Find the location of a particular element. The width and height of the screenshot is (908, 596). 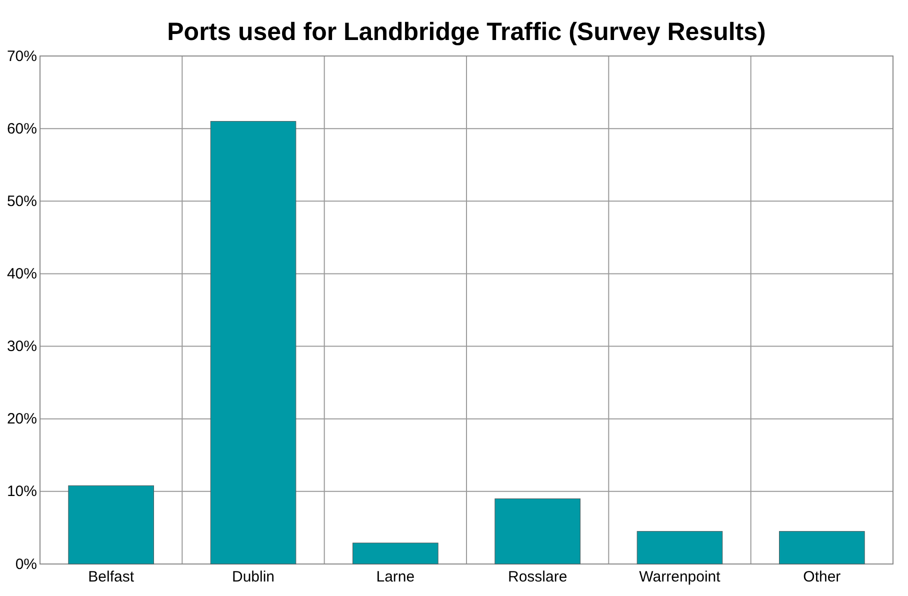

chart-title: Ports used for Landbridge Traffic (Survey Results) is located at coordinates (466, 32).